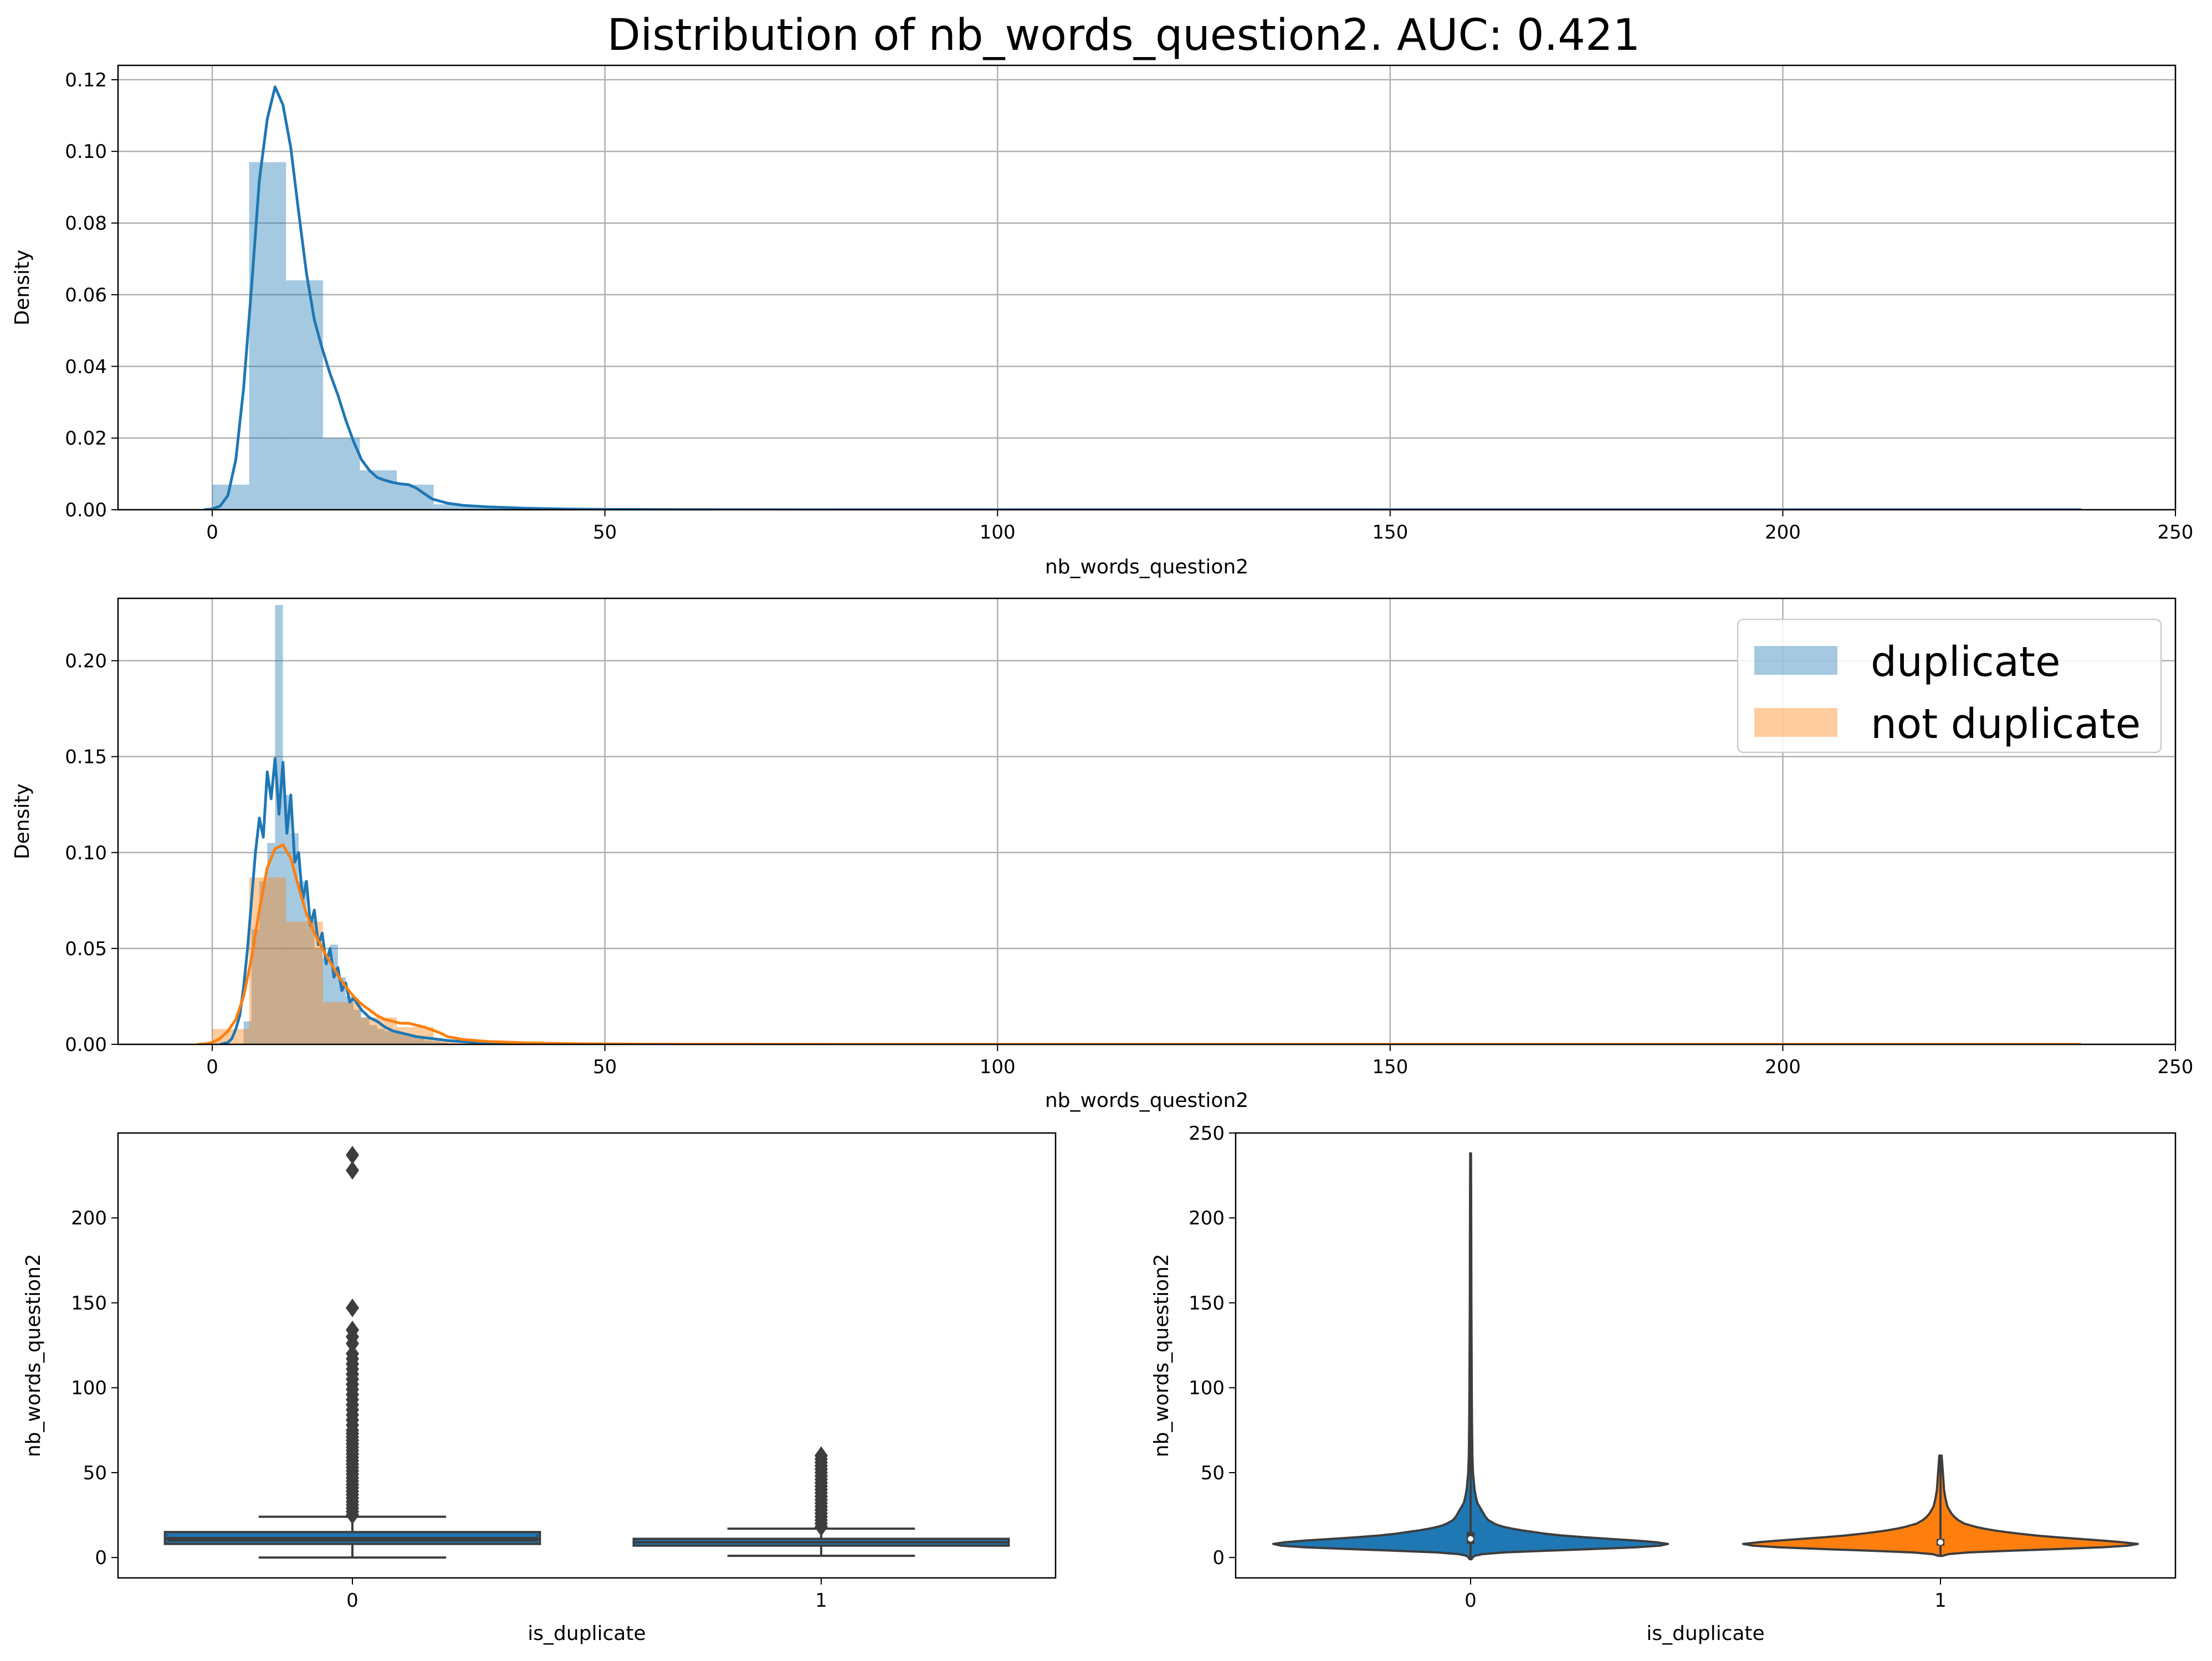 The width and height of the screenshot is (2212, 1661). What do you see at coordinates (86, 80) in the screenshot?
I see `y-tick-label: 0.12` at bounding box center [86, 80].